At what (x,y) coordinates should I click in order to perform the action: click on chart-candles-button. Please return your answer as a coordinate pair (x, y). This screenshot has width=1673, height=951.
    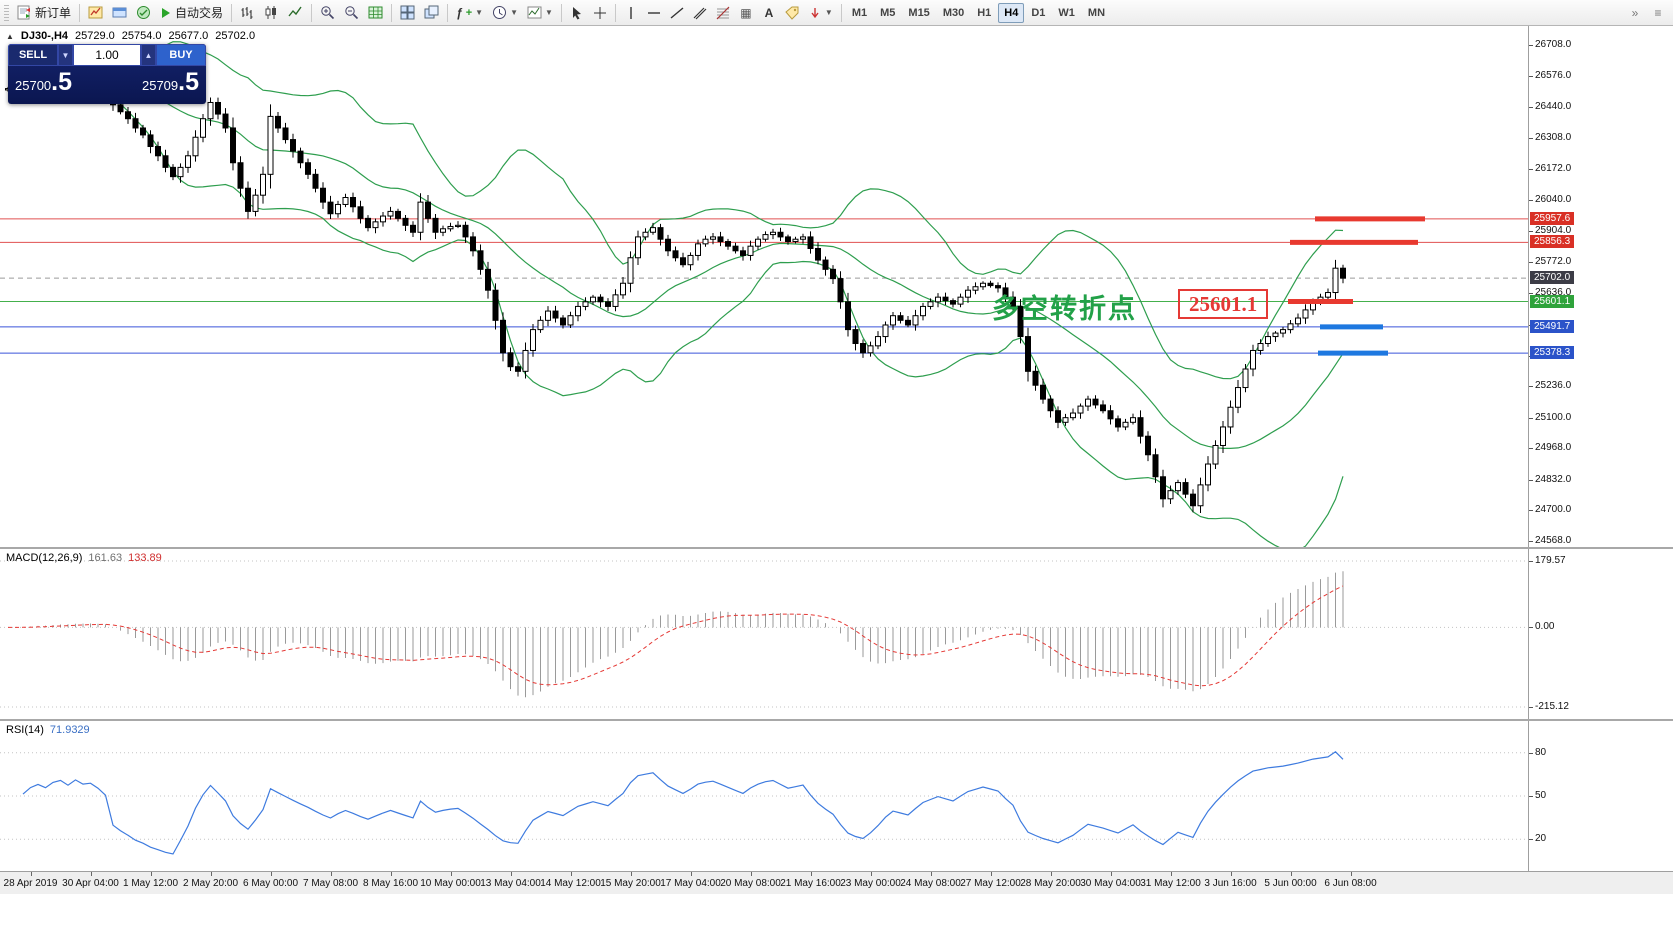
    Looking at the image, I should click on (271, 13).